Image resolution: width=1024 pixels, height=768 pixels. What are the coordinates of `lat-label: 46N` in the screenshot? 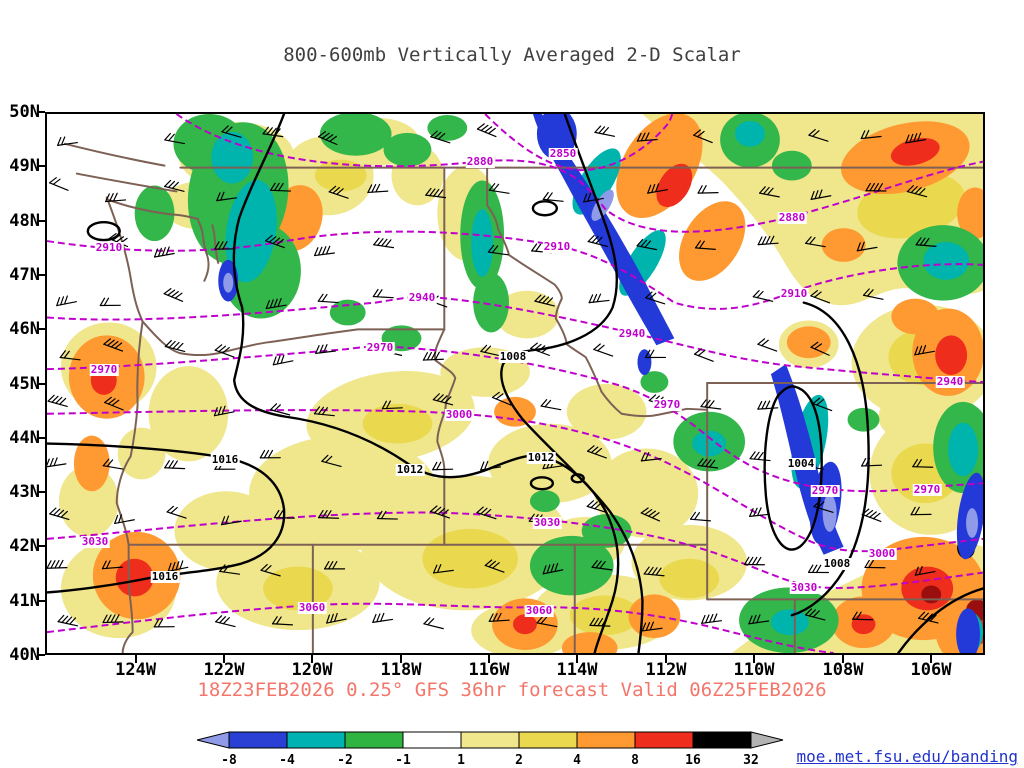 It's located at (24, 329).